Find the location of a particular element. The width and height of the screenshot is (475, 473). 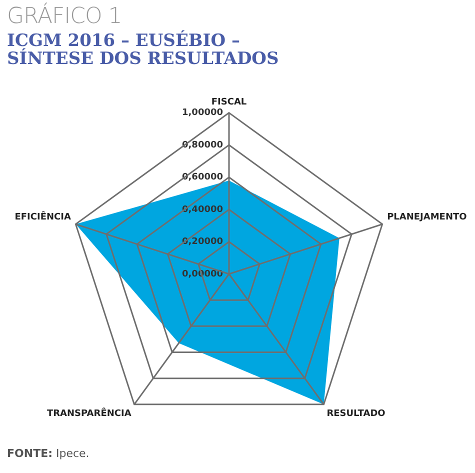

spoke-label: PLANEJAMENTO is located at coordinates (427, 217).